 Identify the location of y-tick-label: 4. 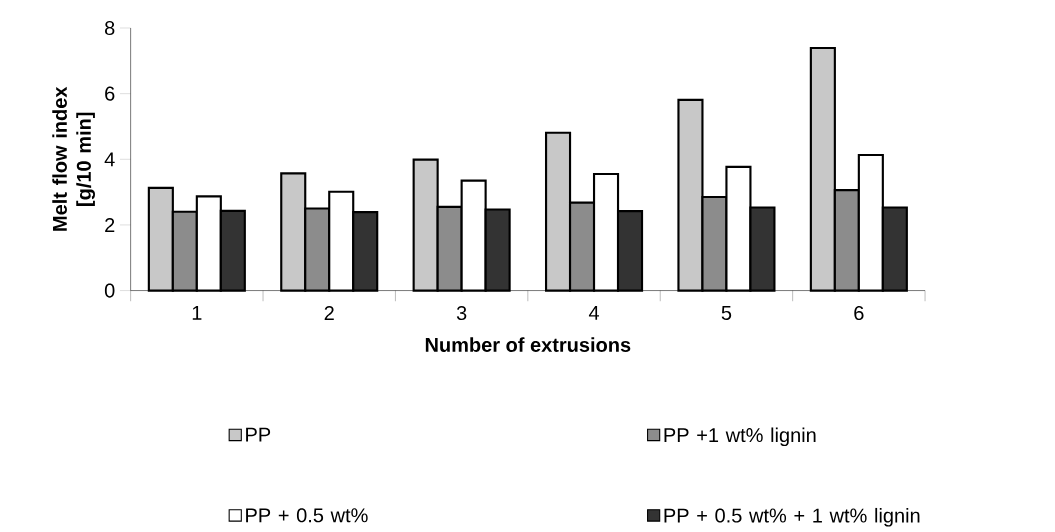
(109, 159).